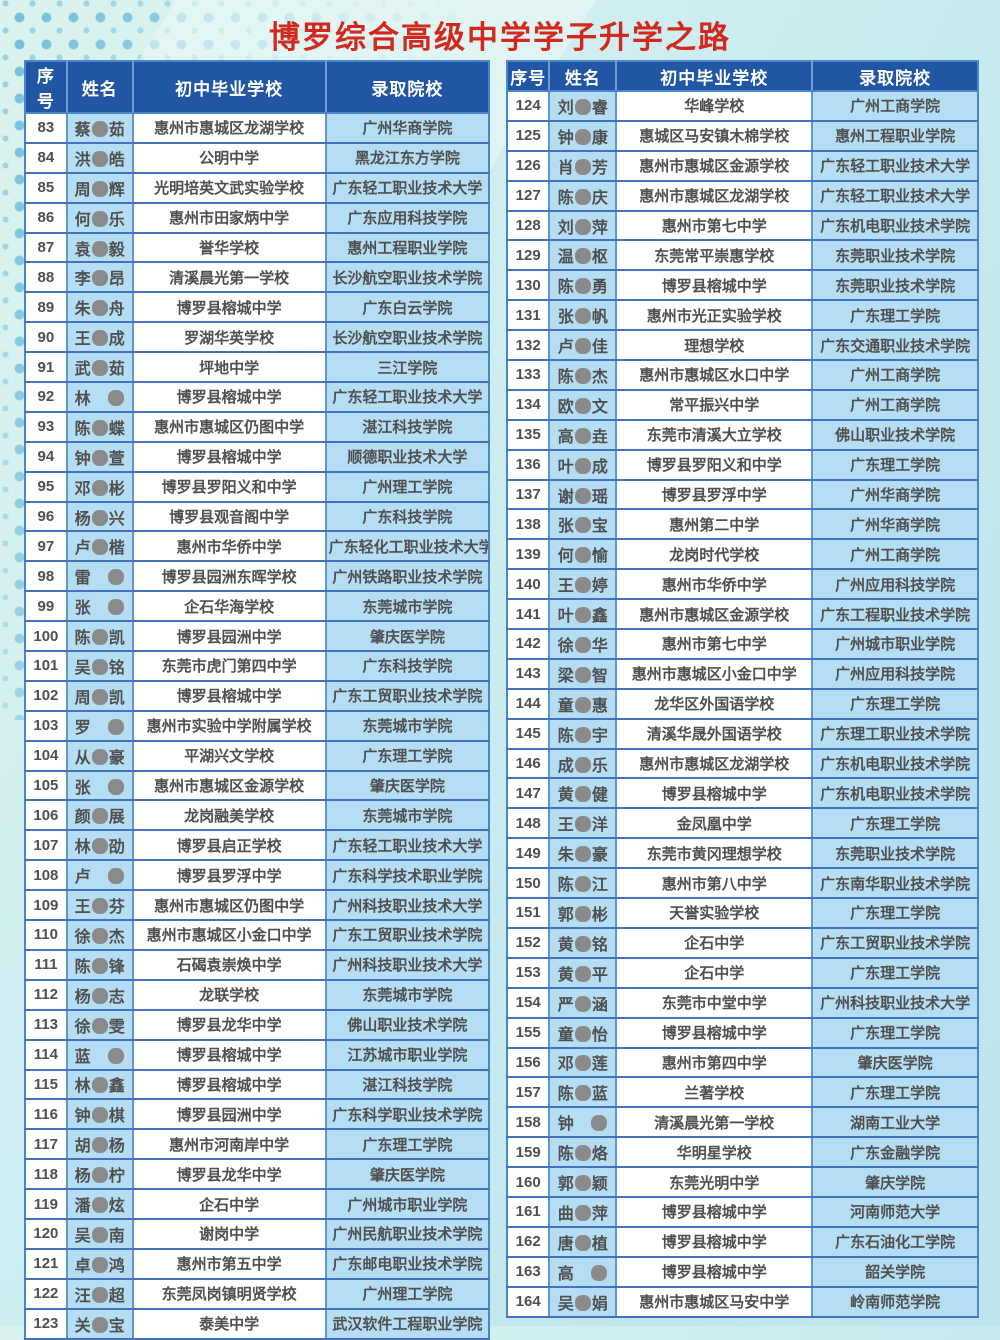 The height and width of the screenshot is (1340, 1000). I want to click on student-name-cell: 何愉, so click(582, 555).